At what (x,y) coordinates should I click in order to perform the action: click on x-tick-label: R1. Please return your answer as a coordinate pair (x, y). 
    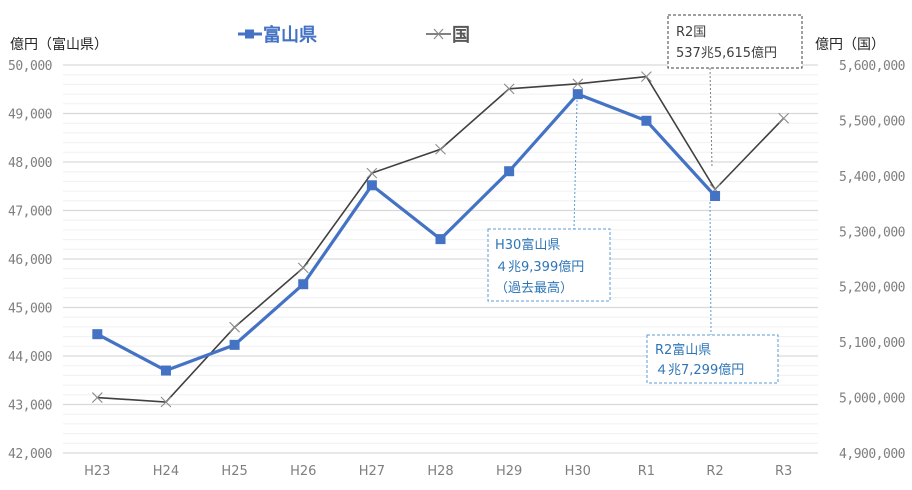
    Looking at the image, I should click on (646, 471).